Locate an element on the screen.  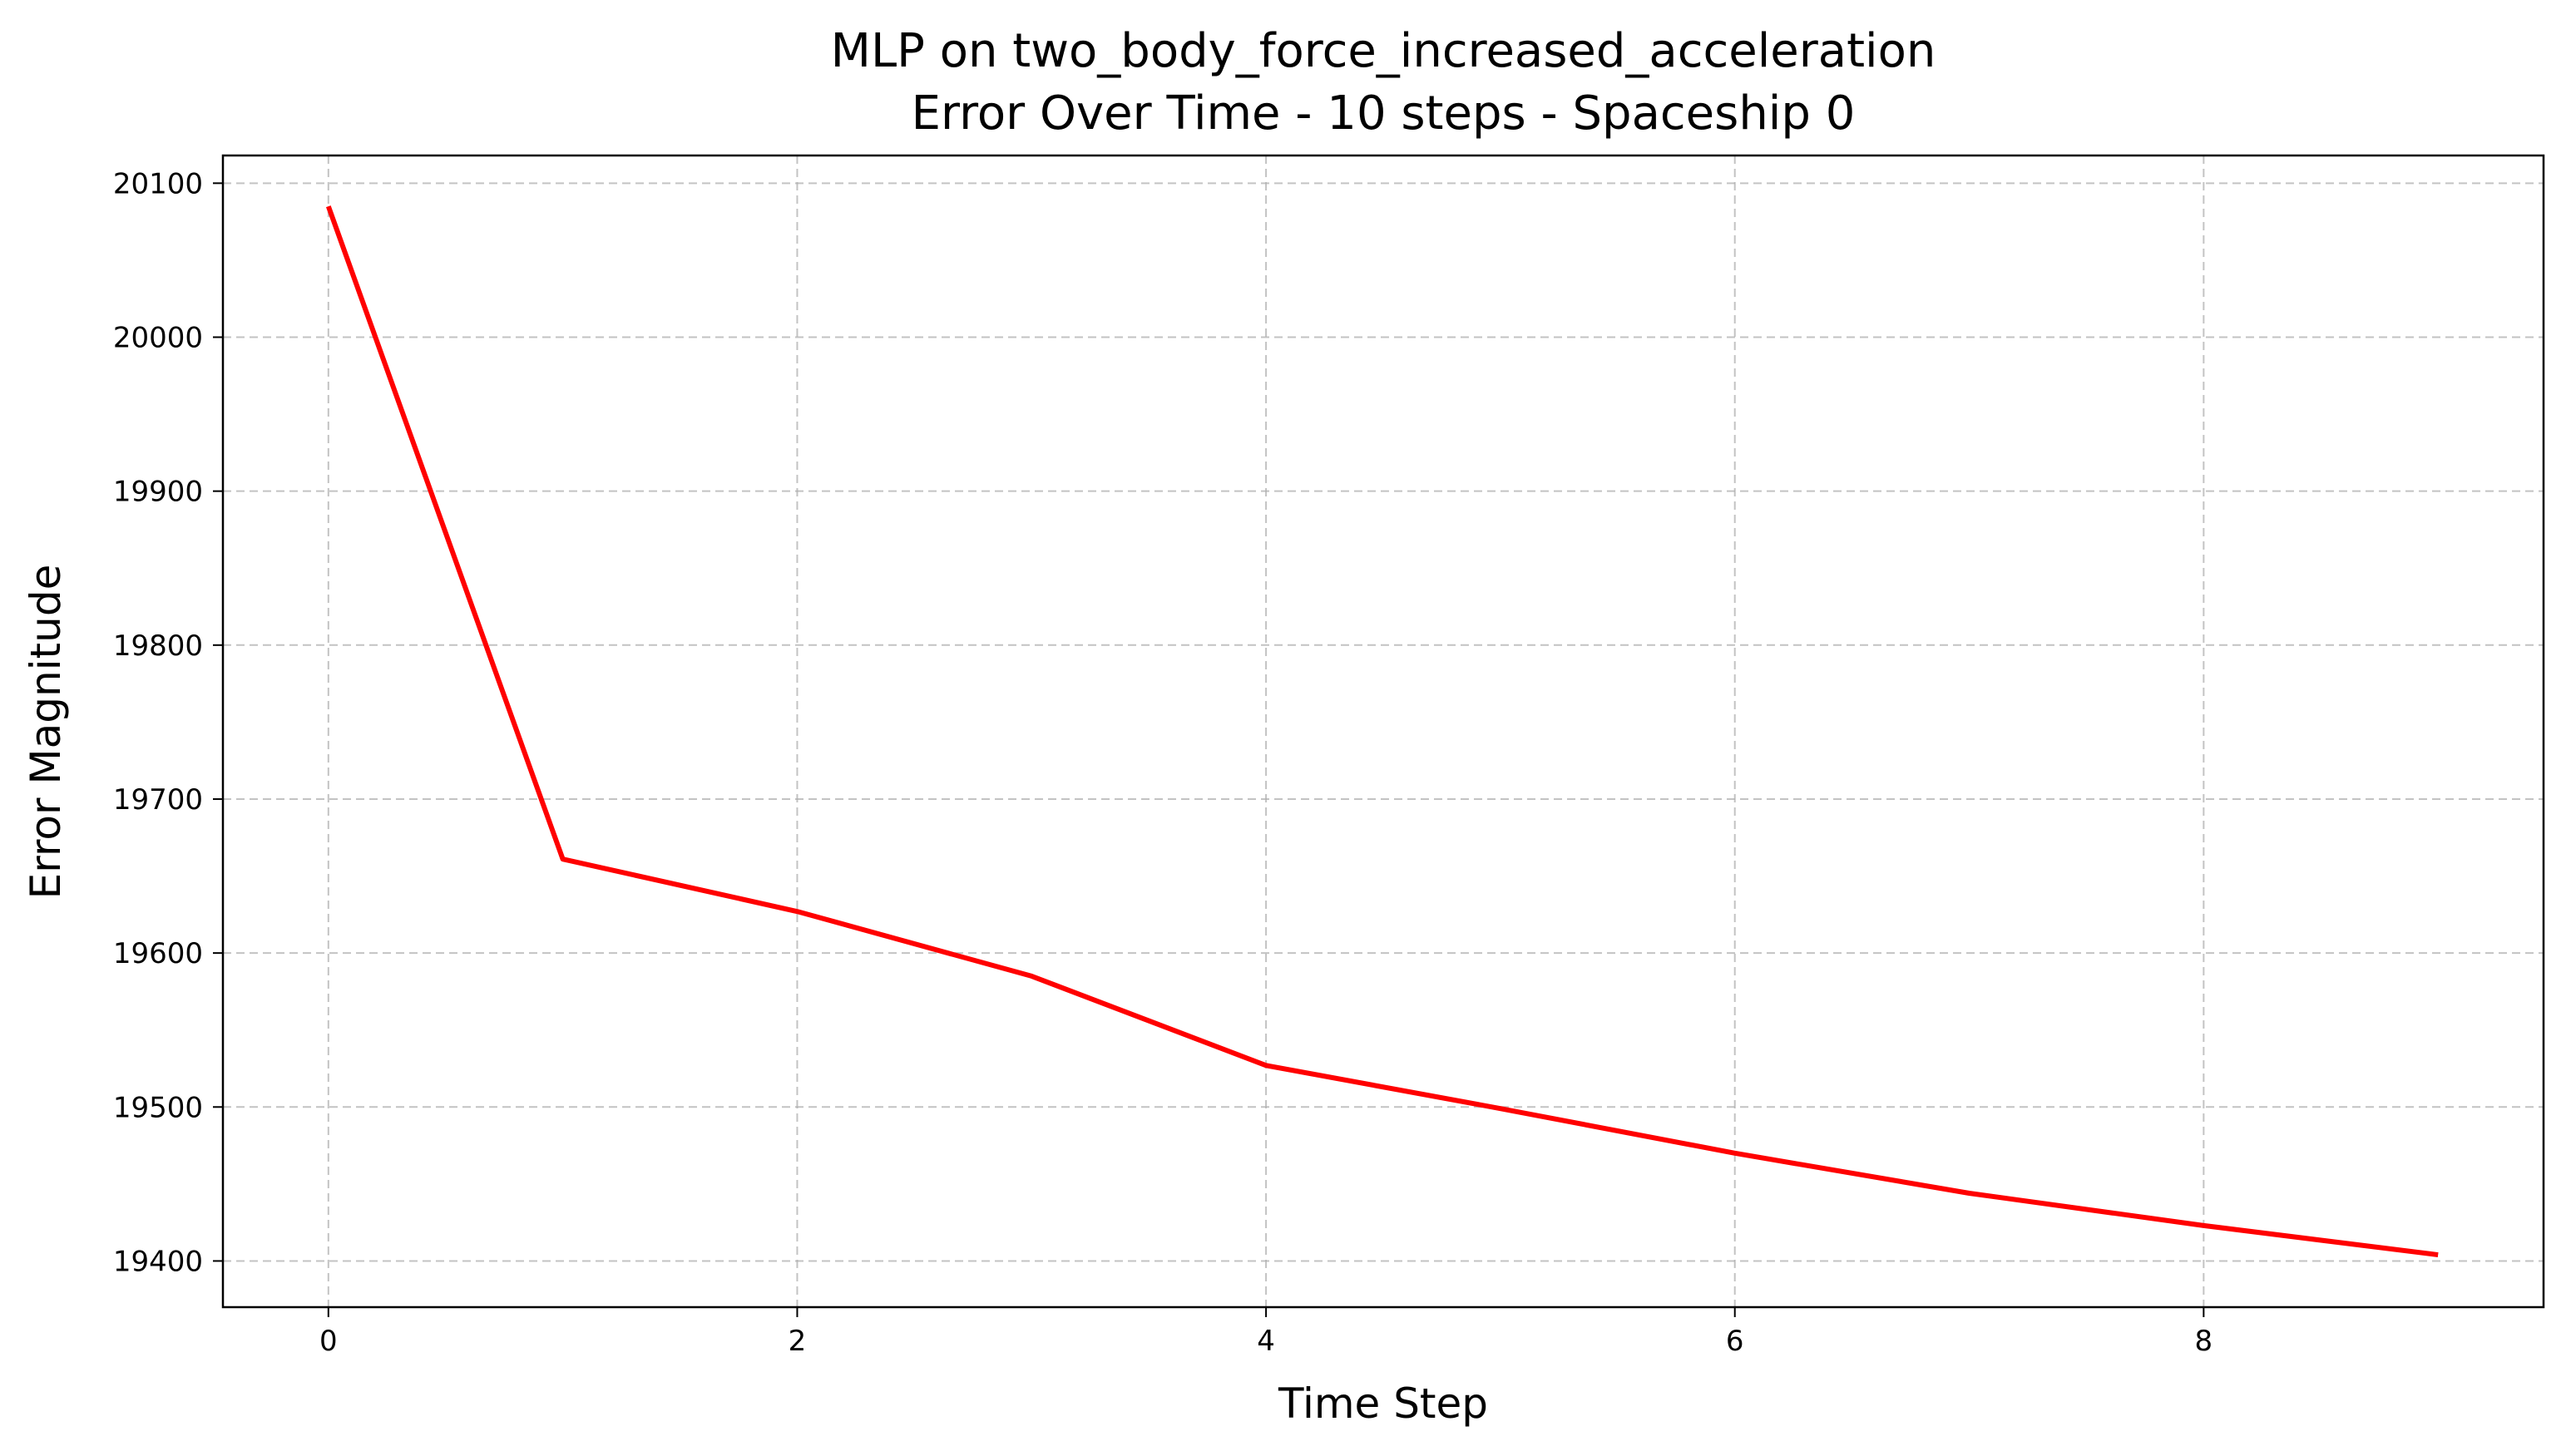
y-tick-label: 19500 is located at coordinates (158, 1107).